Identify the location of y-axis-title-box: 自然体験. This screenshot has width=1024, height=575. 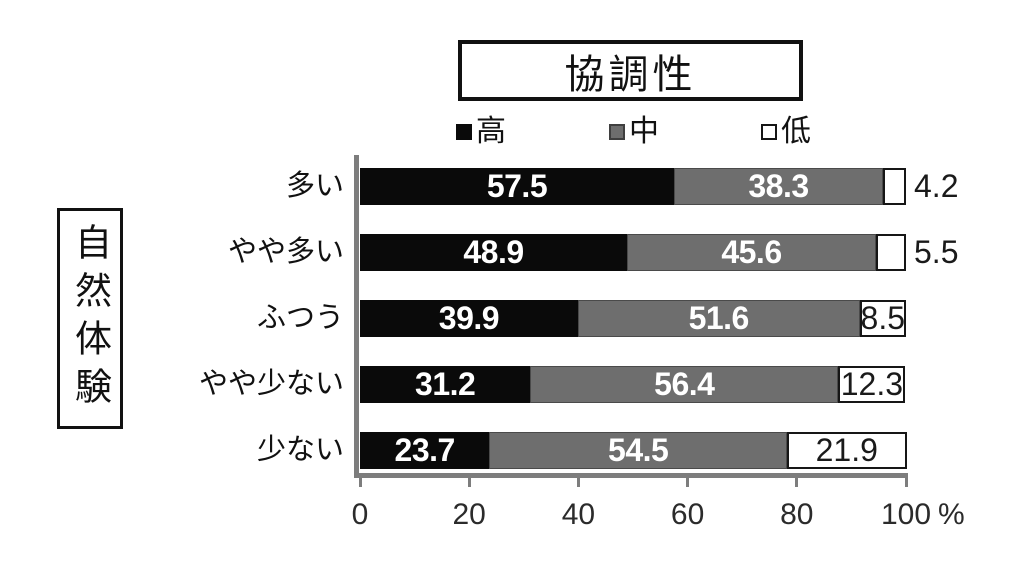
(90, 318).